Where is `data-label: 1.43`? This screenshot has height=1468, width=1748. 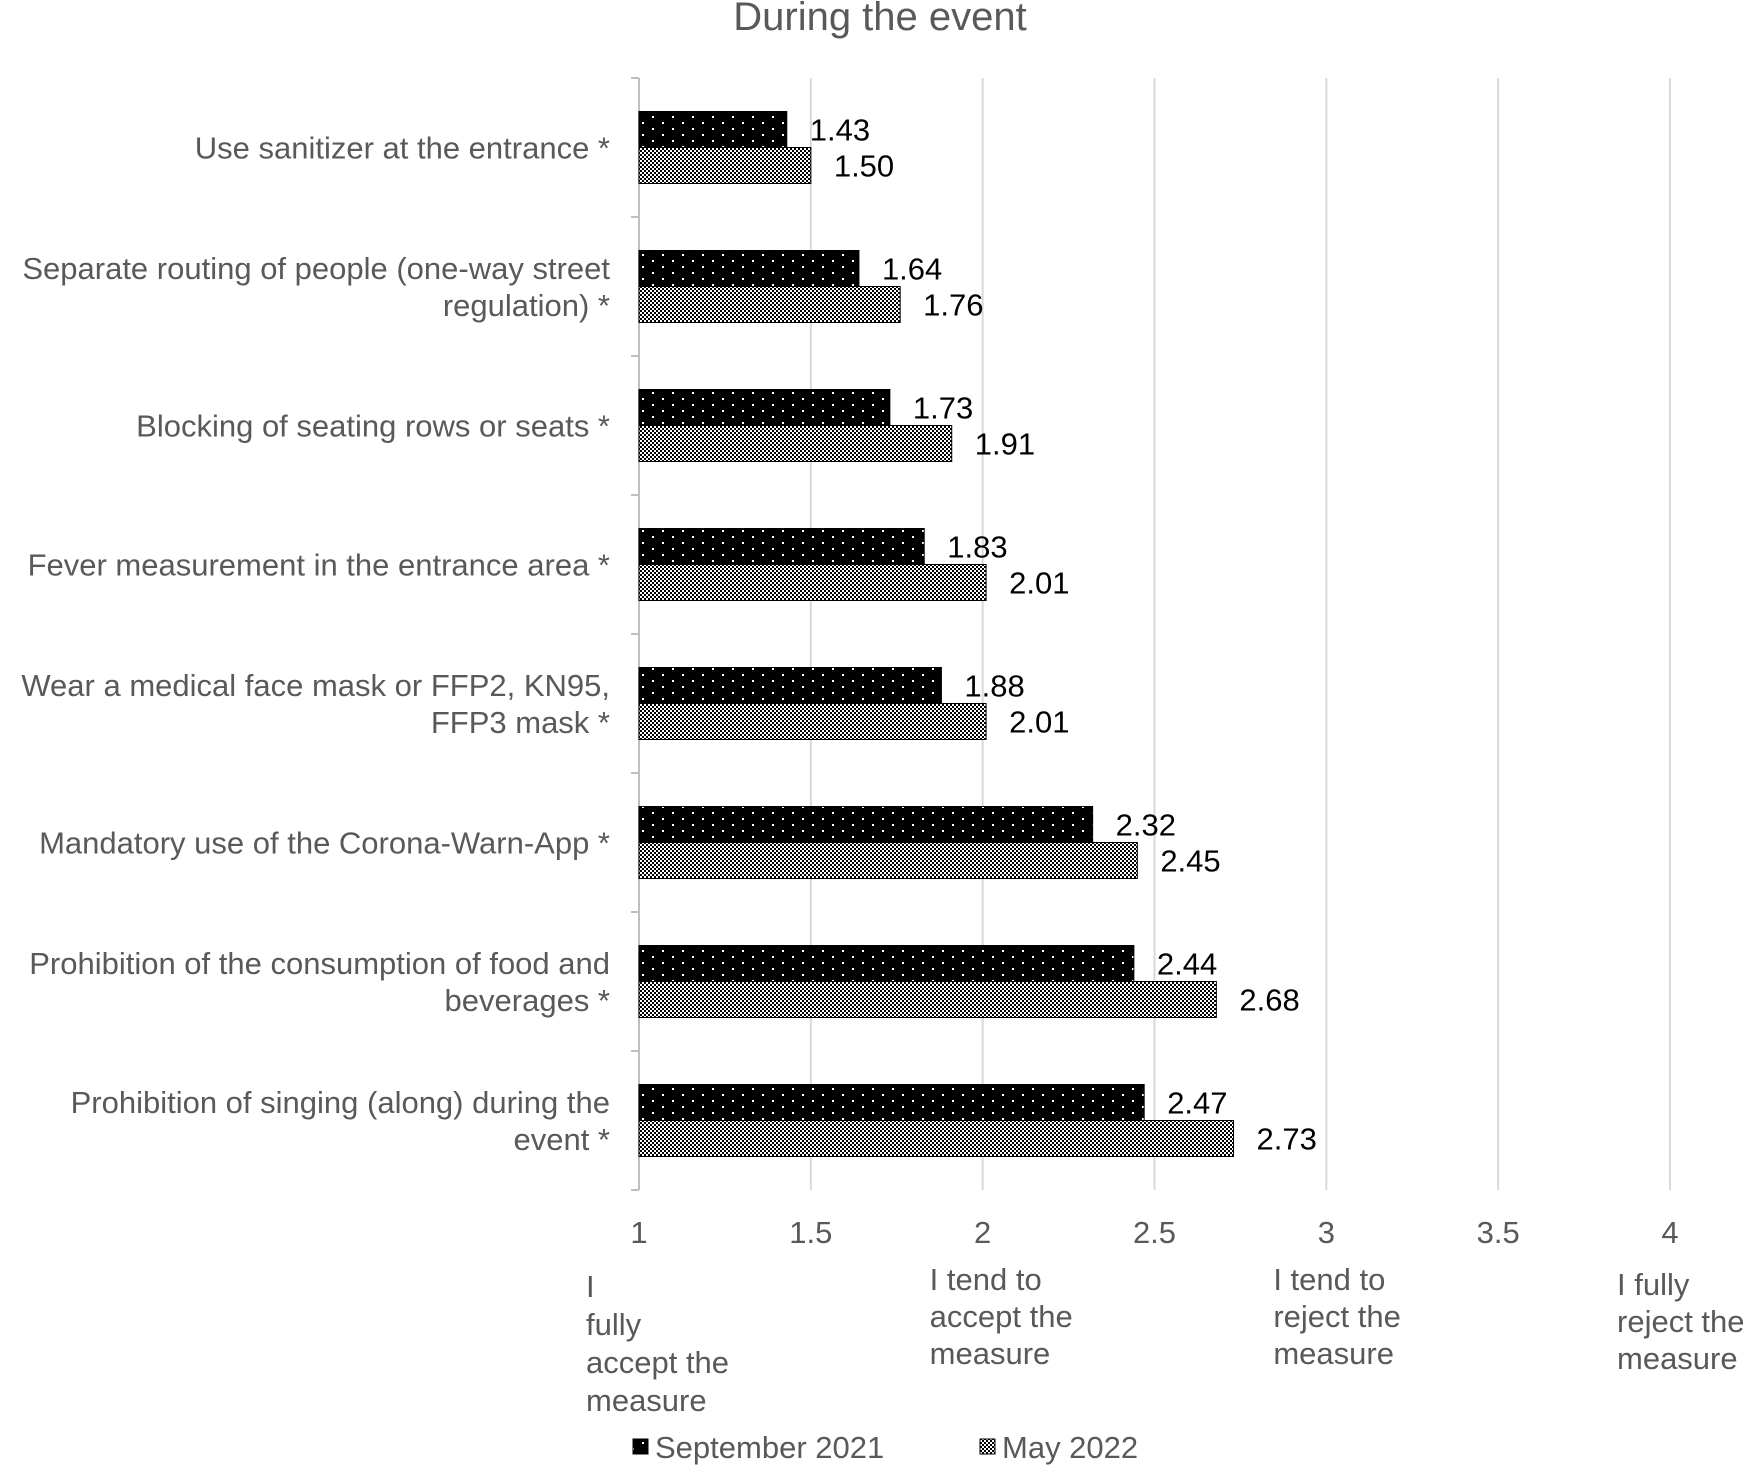
data-label: 1.43 is located at coordinates (840, 130).